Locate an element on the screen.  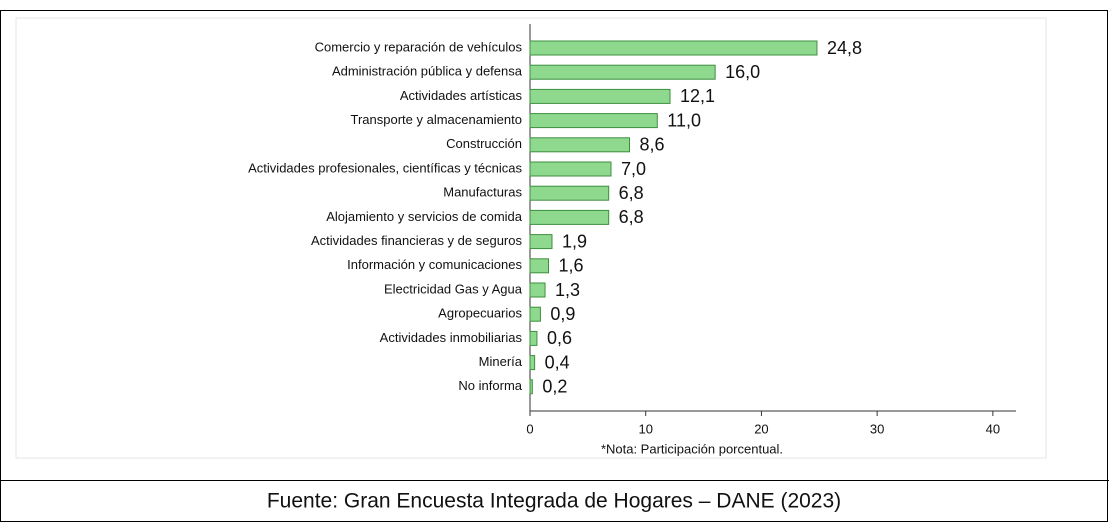
y-tick-label: Actividades financieras y de seguros is located at coordinates (417, 240).